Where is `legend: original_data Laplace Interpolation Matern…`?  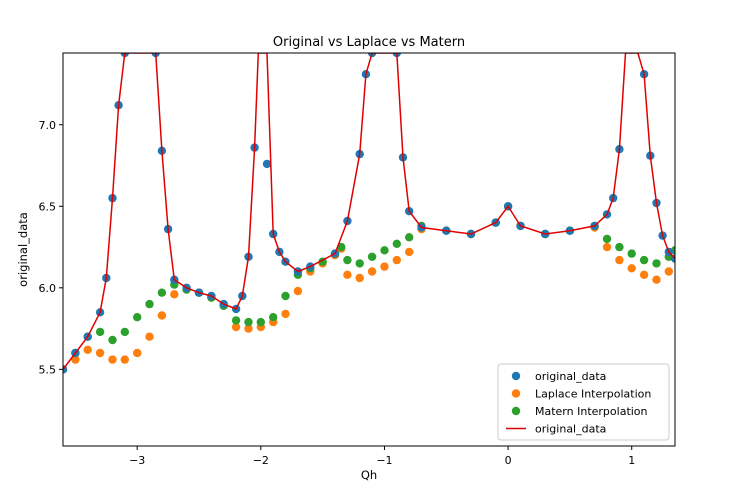
legend: original_data Laplace Interpolation Matern… is located at coordinates (583, 402).